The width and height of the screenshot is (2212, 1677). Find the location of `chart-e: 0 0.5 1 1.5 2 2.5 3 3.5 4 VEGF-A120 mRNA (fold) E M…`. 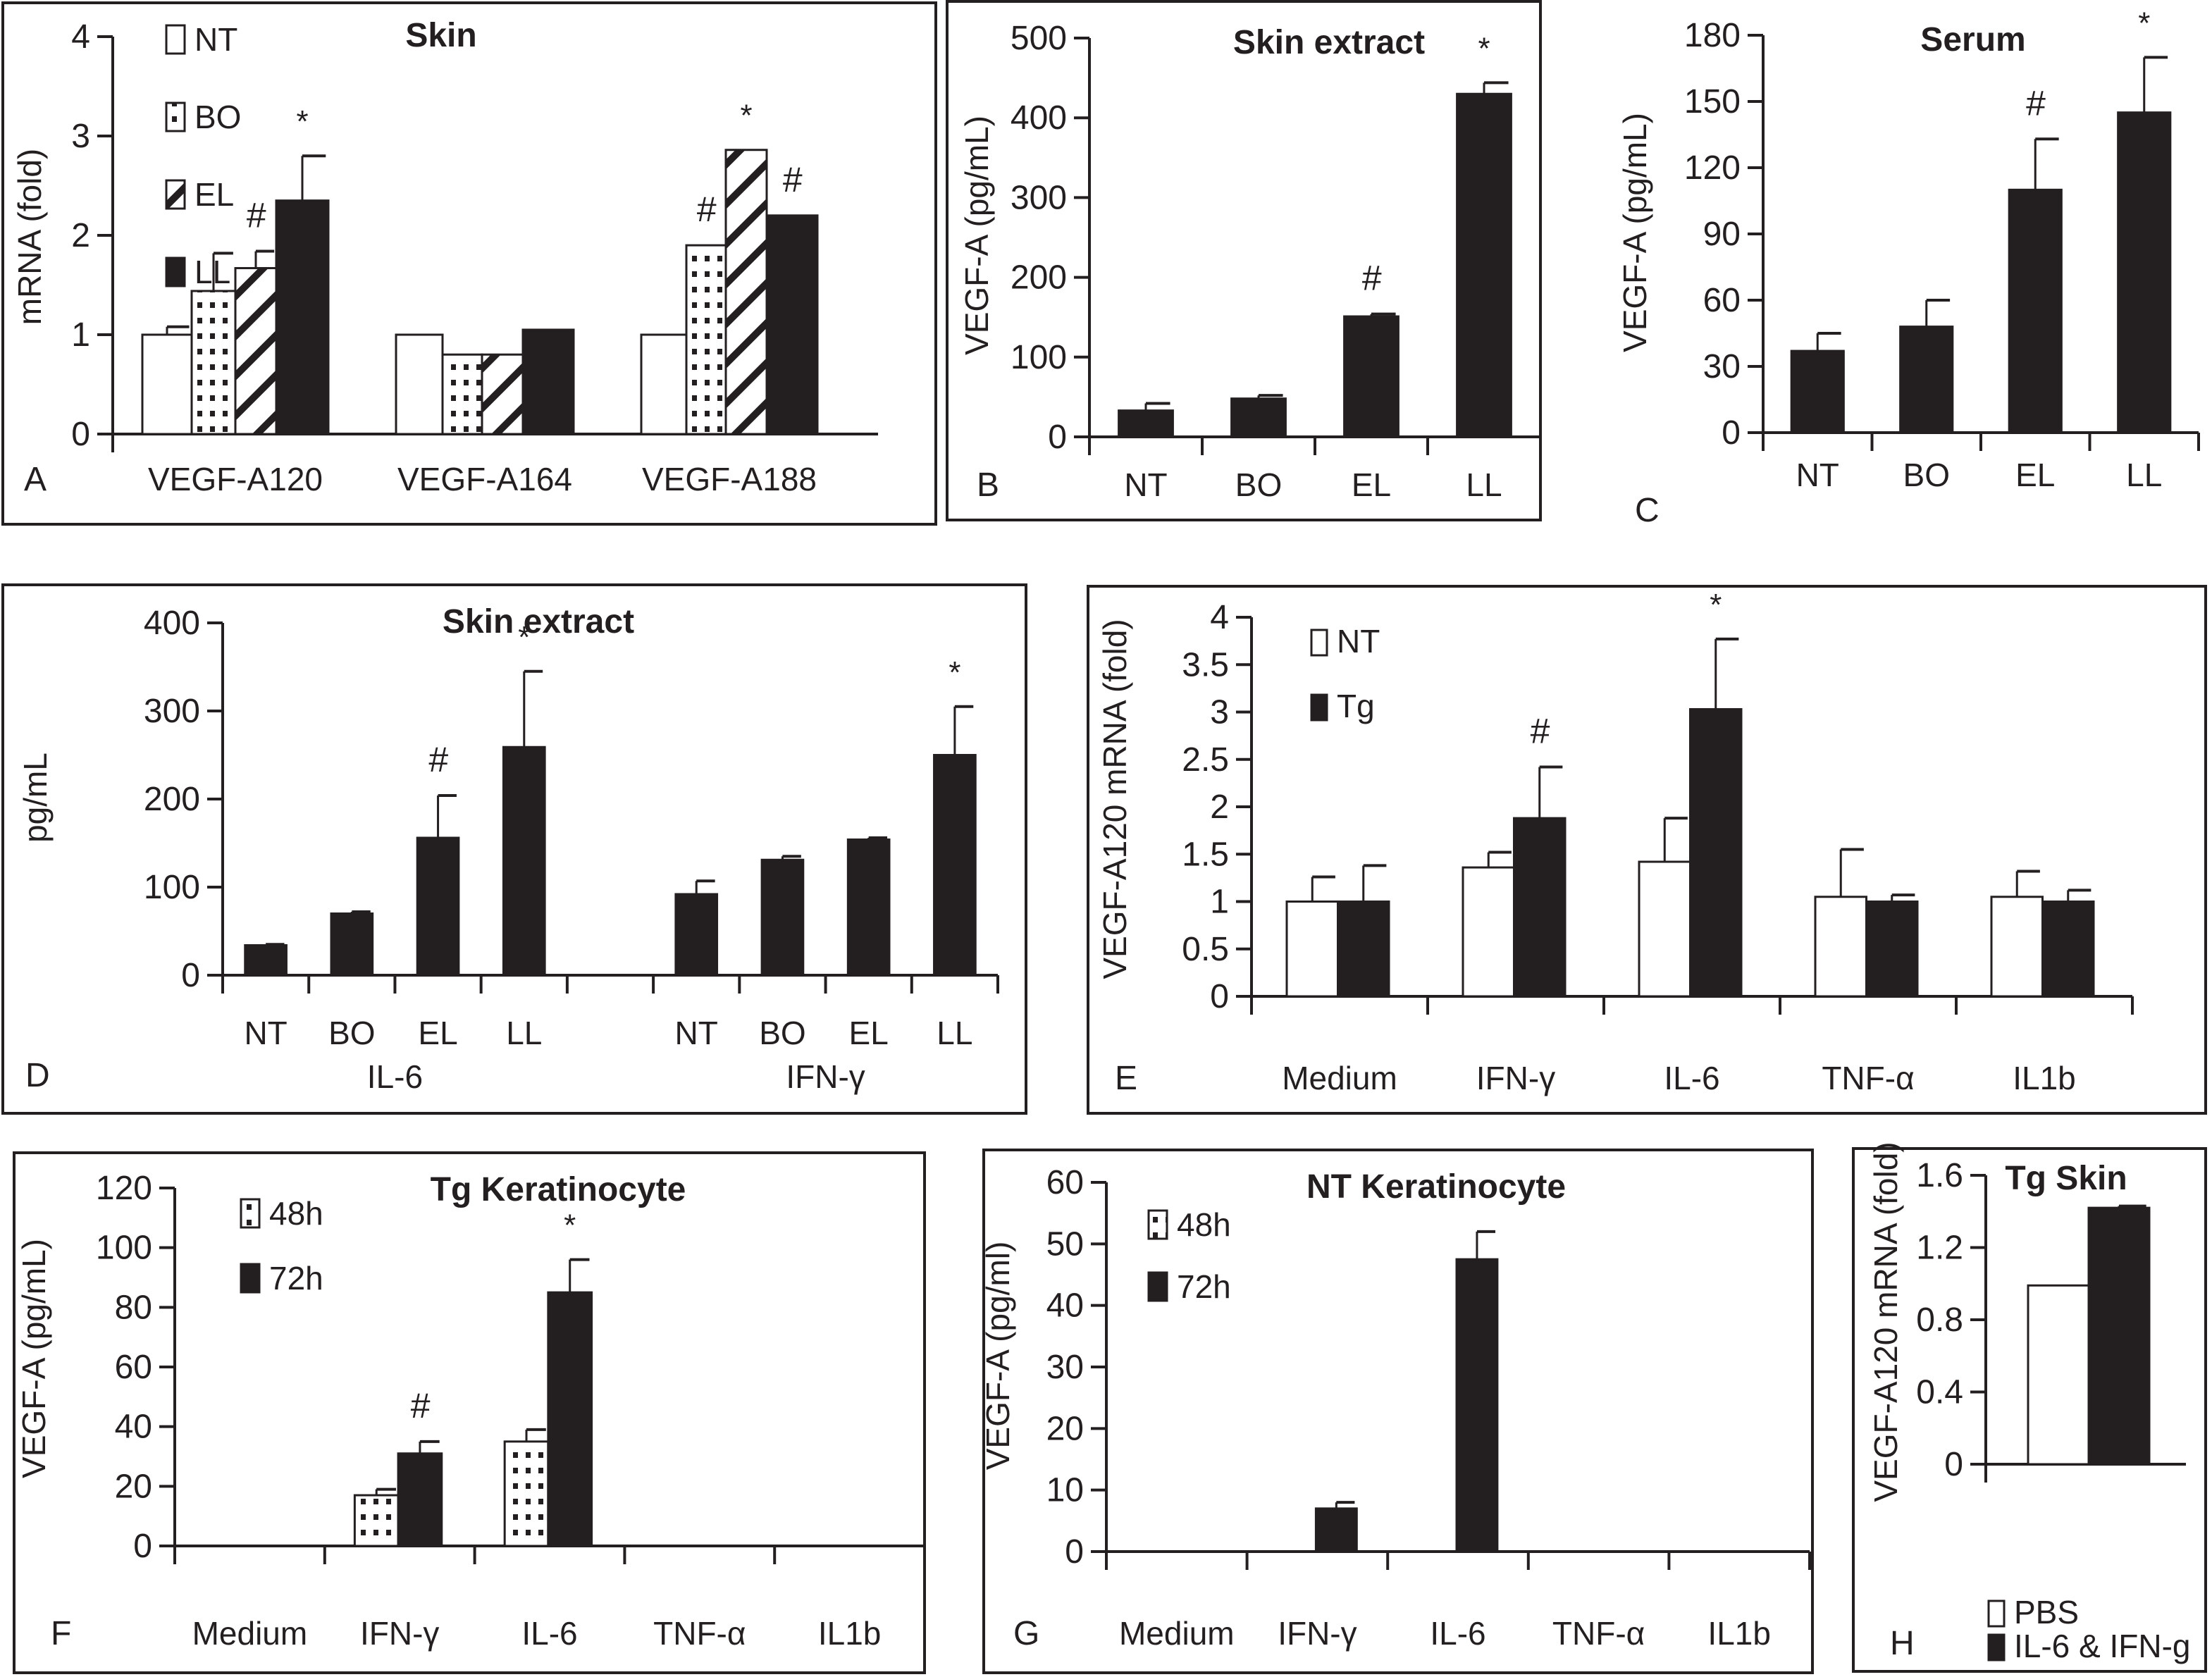

chart-e: 0 0.5 1 1.5 2 2.5 3 3.5 4 VEGF-A120 mRNA (fold) E M… is located at coordinates (1615, 842).